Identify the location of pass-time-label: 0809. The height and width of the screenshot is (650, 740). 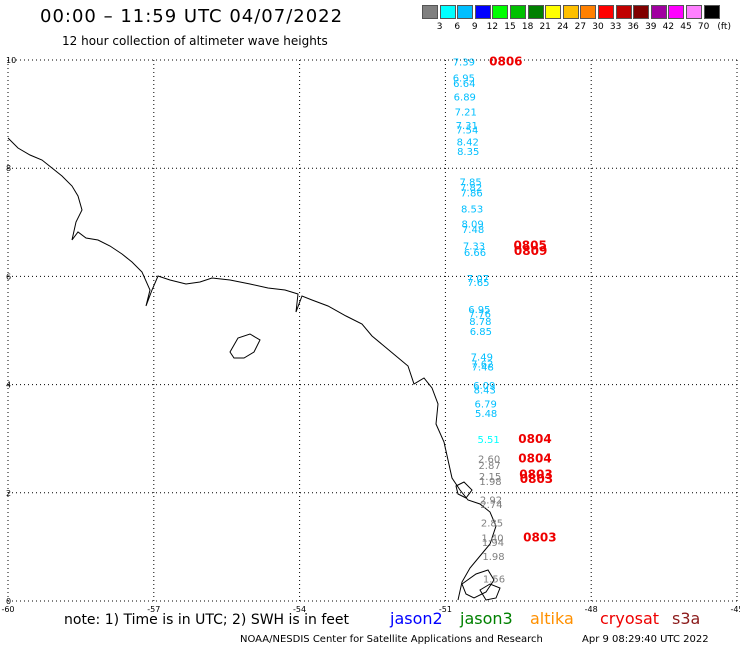
(530, 251).